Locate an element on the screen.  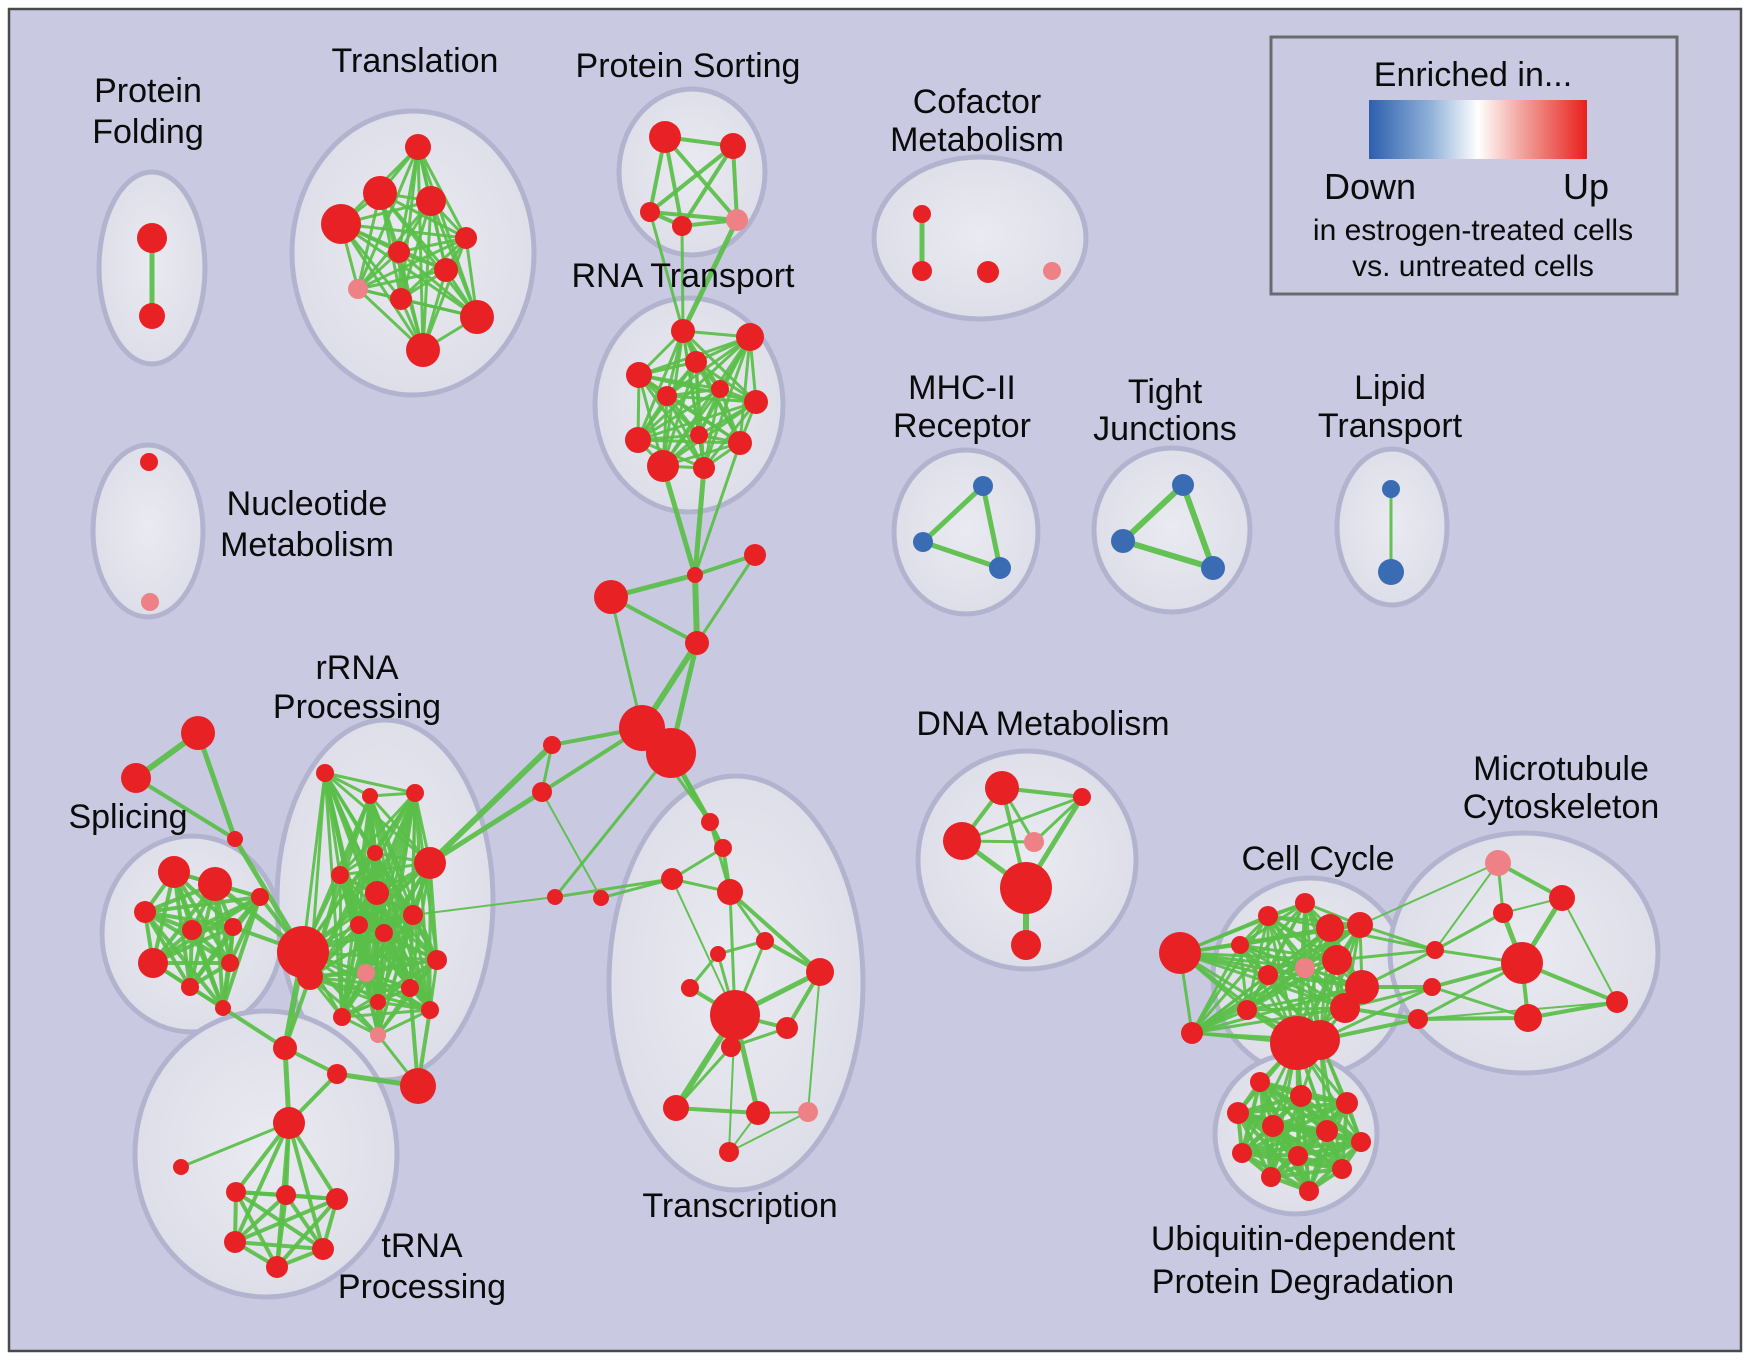
cluster-label-tight-junctions: Junctions is located at coordinates (1165, 429).